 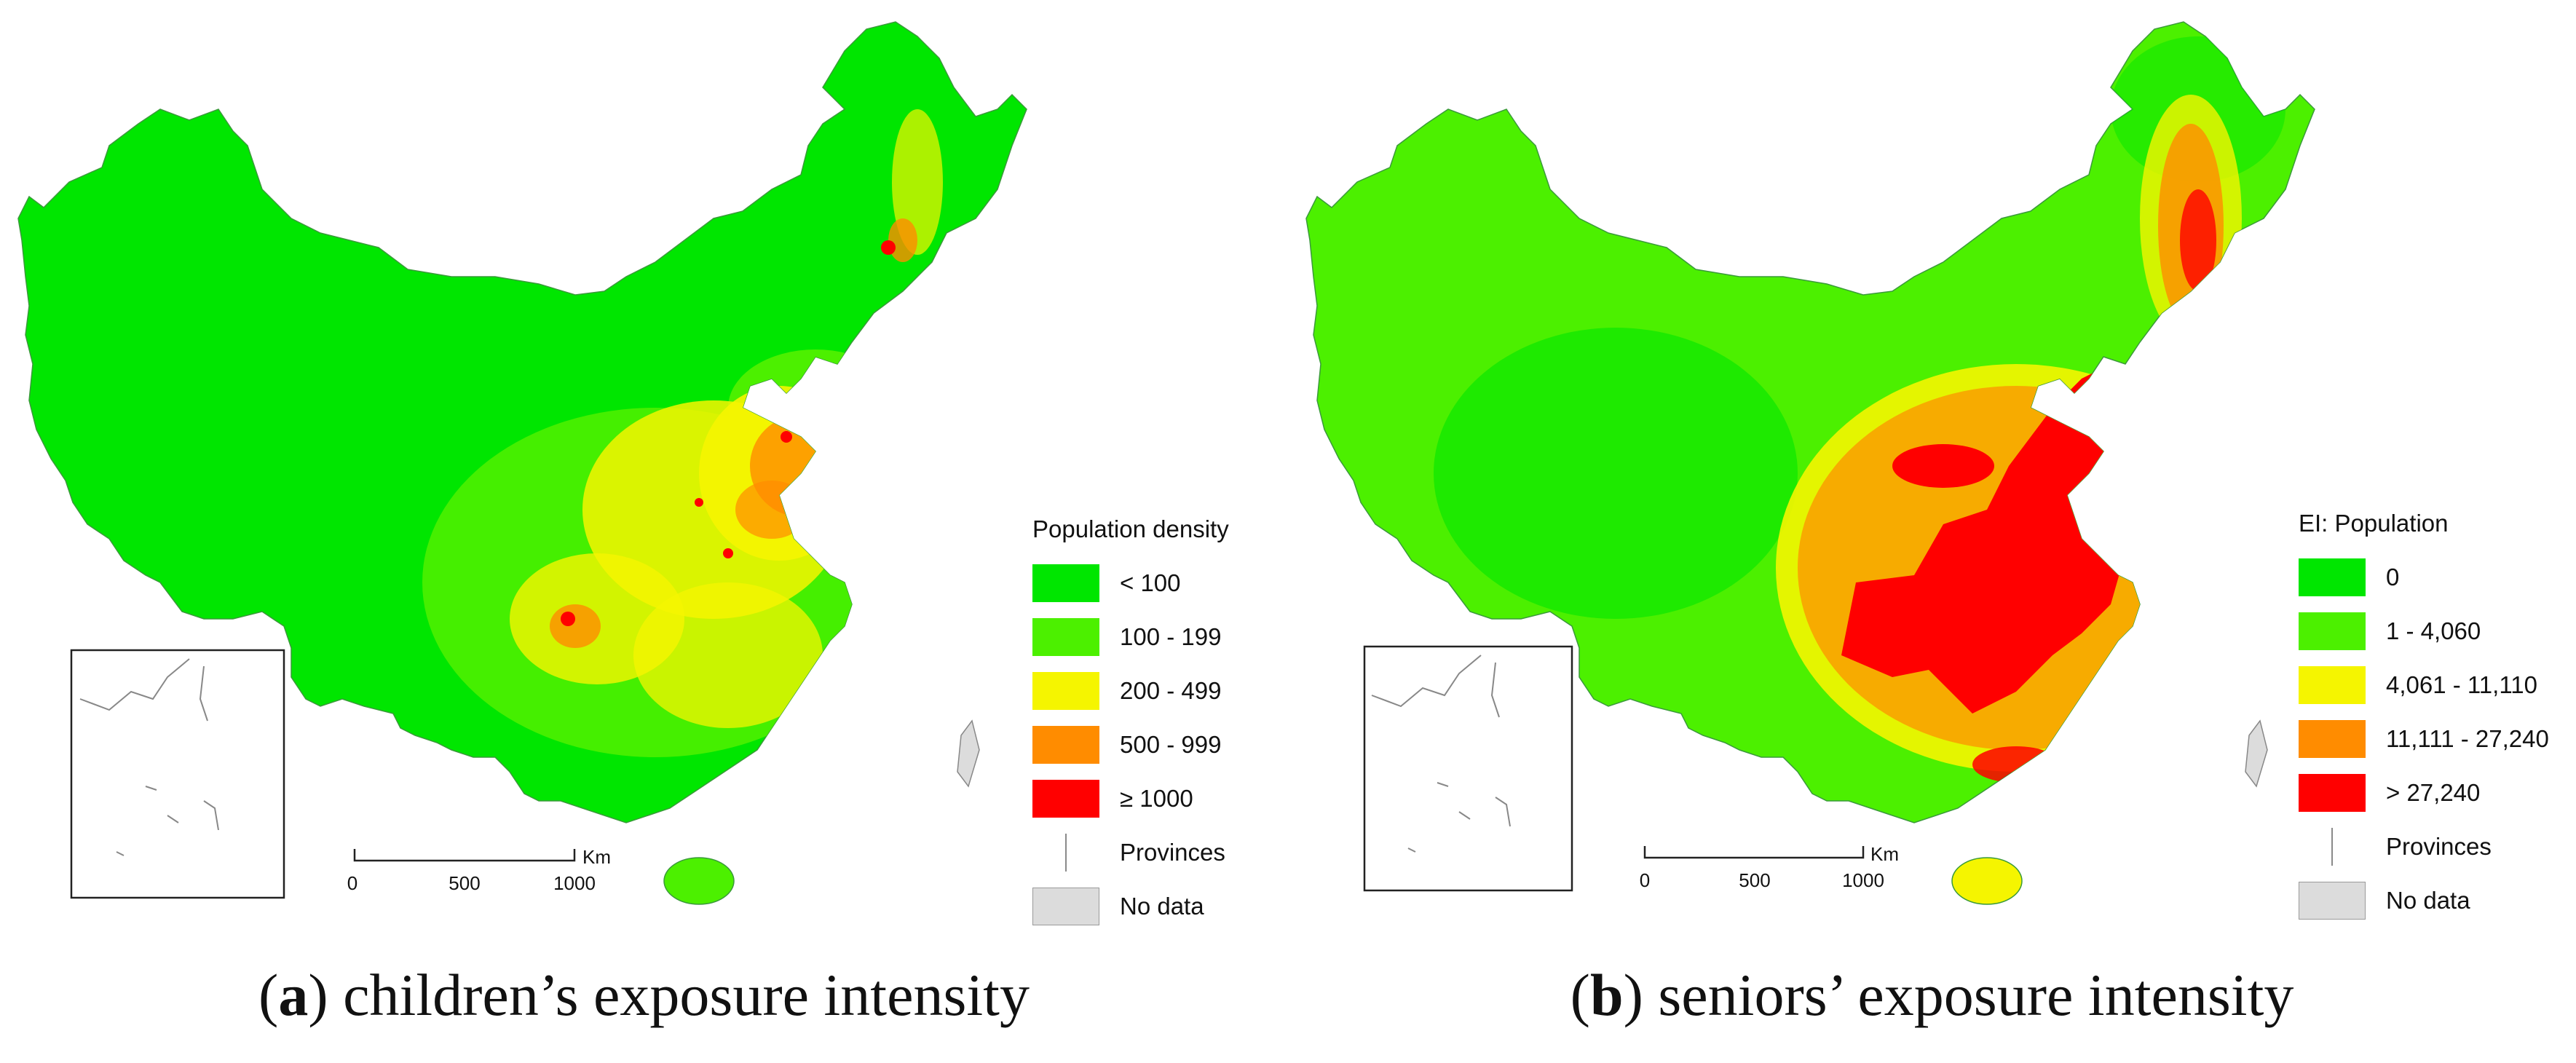 I want to click on hainan-island-b, so click(x=1987, y=881).